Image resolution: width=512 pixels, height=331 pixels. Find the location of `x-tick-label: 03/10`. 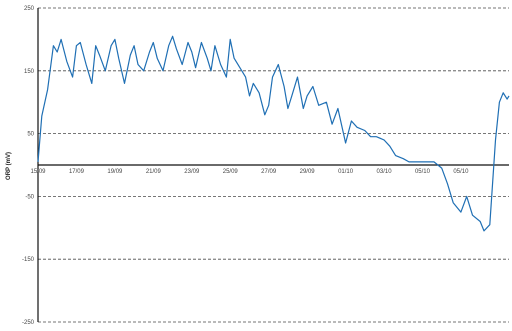

x-tick-label: 03/10 is located at coordinates (385, 172).